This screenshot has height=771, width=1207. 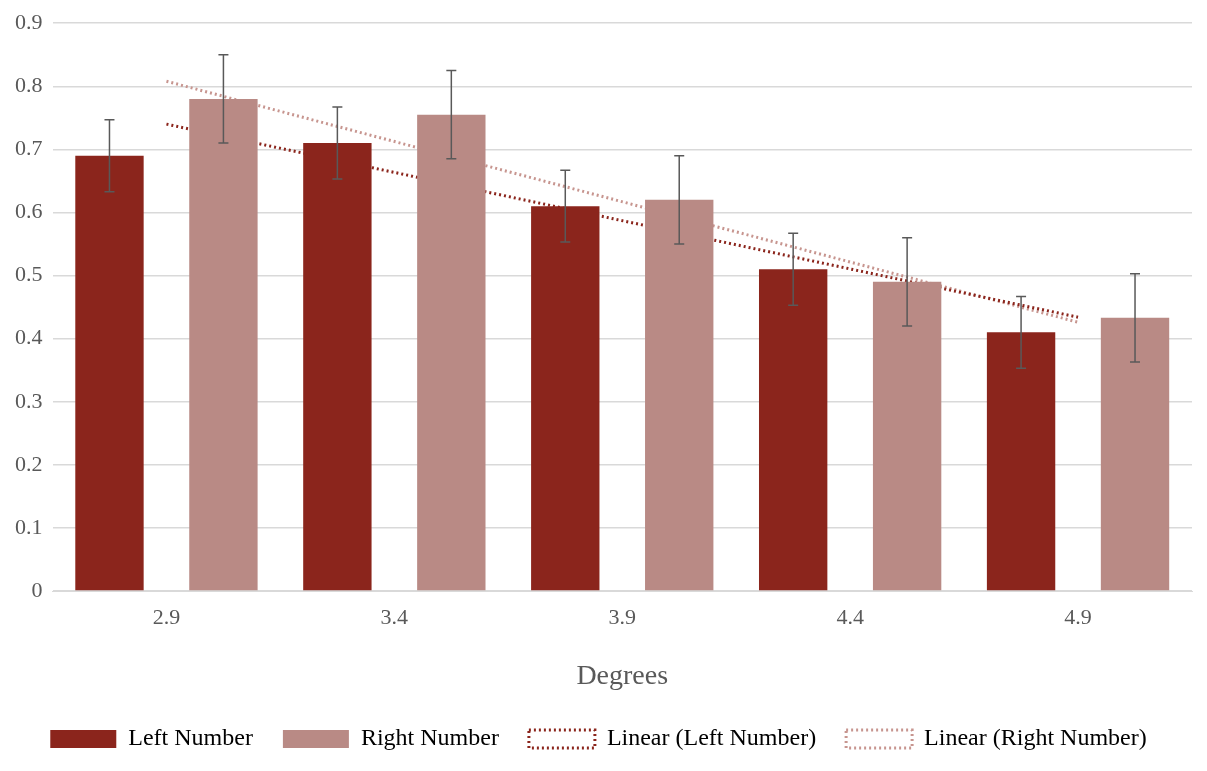 What do you see at coordinates (1035, 737) in the screenshot?
I see `legend-label: Linear (Right Number)` at bounding box center [1035, 737].